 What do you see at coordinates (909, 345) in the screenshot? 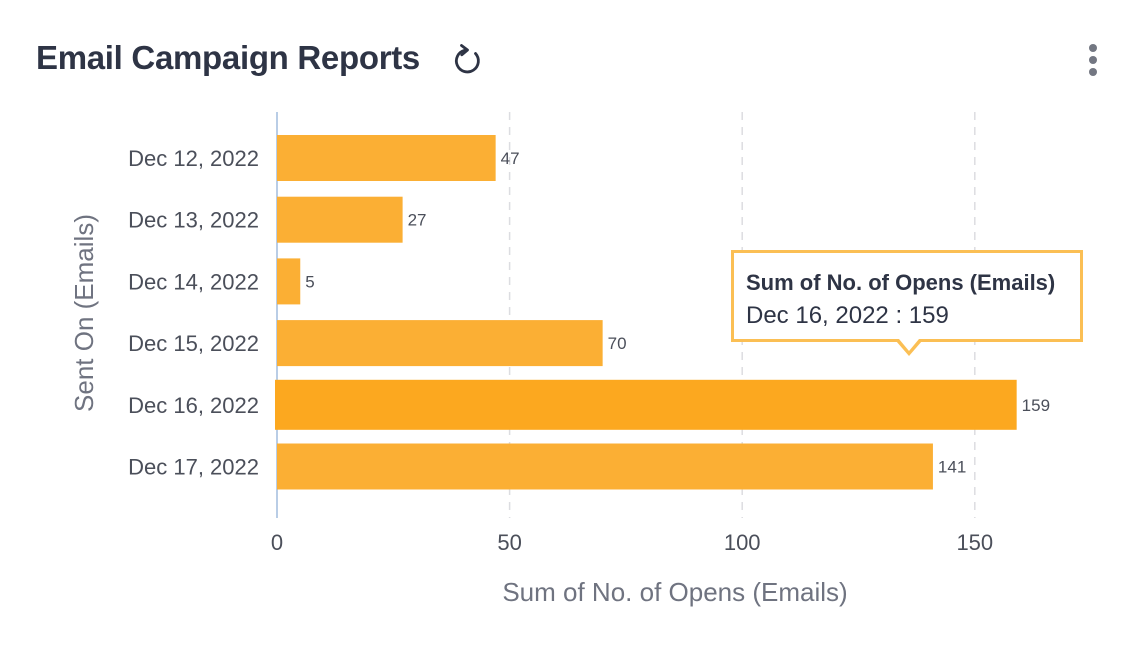
I see `tooltip-arrow-fill` at bounding box center [909, 345].